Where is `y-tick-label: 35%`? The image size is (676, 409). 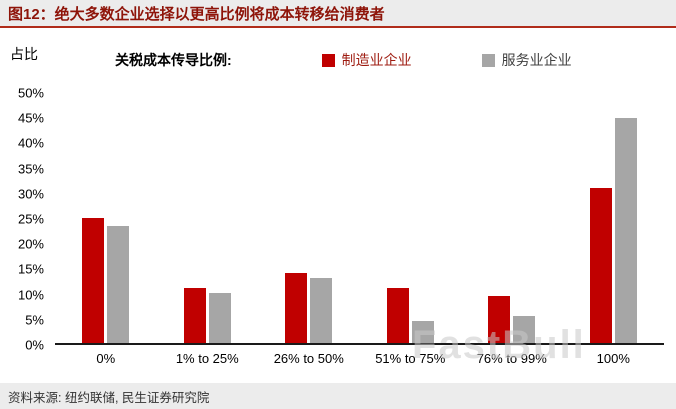
y-tick-label: 35% is located at coordinates (30, 169).